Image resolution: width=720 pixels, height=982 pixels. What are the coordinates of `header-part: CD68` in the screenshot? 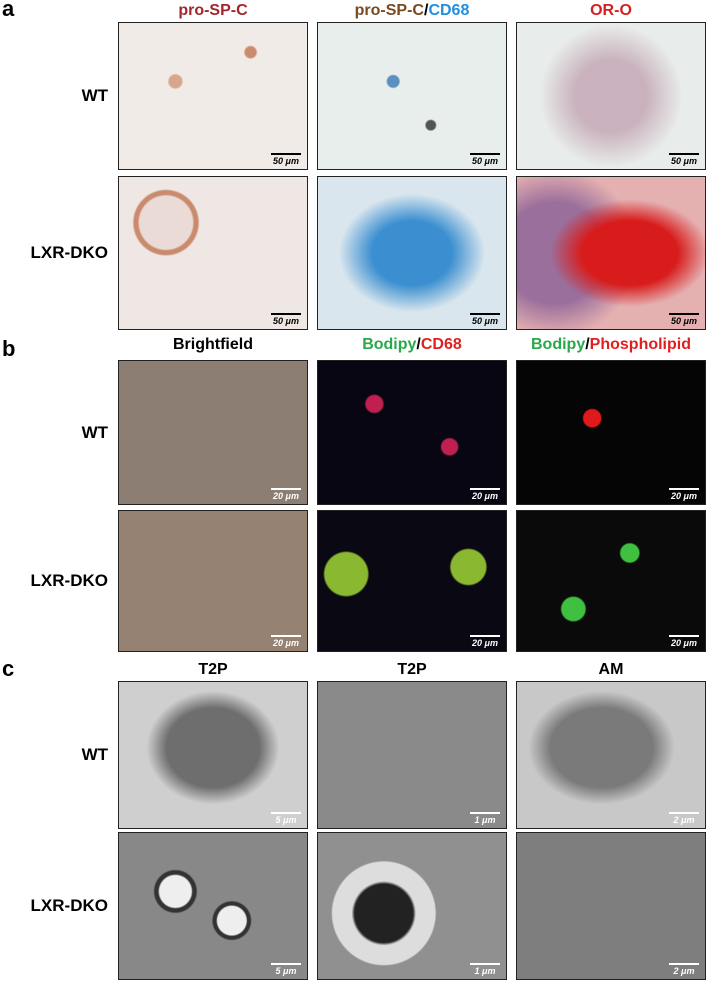 It's located at (449, 10).